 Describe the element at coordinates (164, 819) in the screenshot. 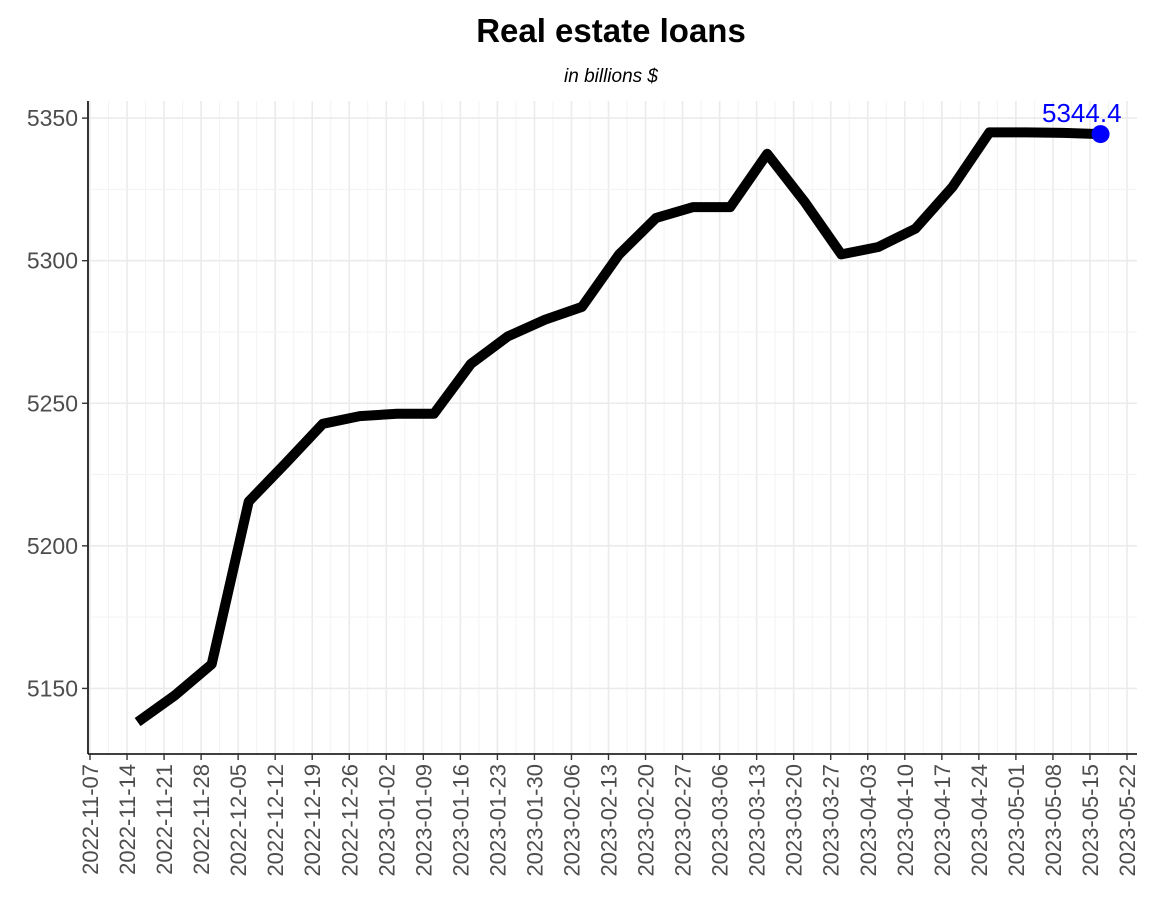

I see `x-tick-label: 2022-11-21` at that location.